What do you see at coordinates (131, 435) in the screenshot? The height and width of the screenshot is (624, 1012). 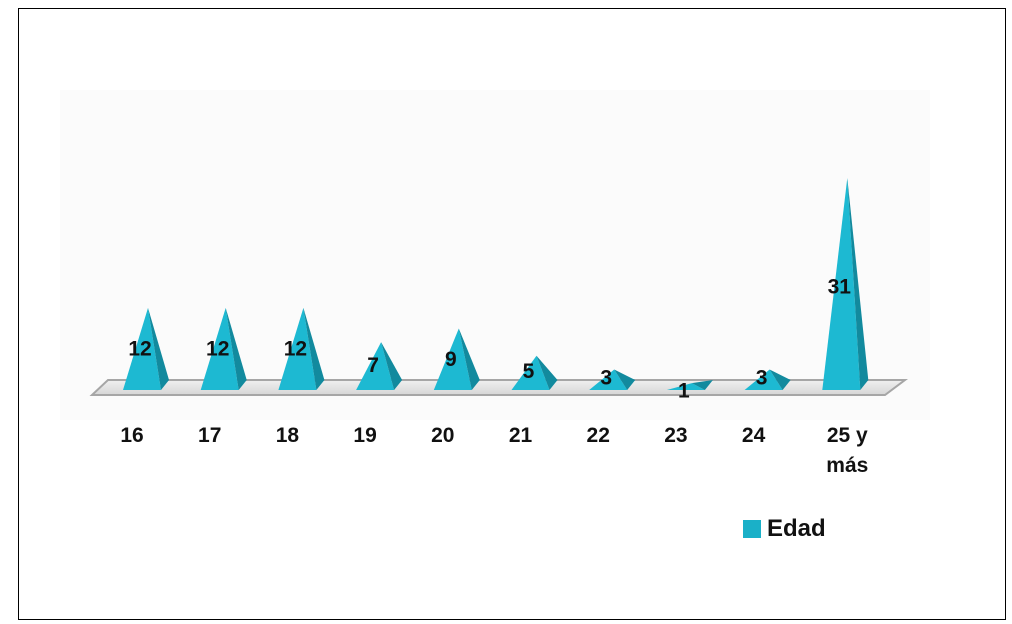 I see `category-label: 16` at bounding box center [131, 435].